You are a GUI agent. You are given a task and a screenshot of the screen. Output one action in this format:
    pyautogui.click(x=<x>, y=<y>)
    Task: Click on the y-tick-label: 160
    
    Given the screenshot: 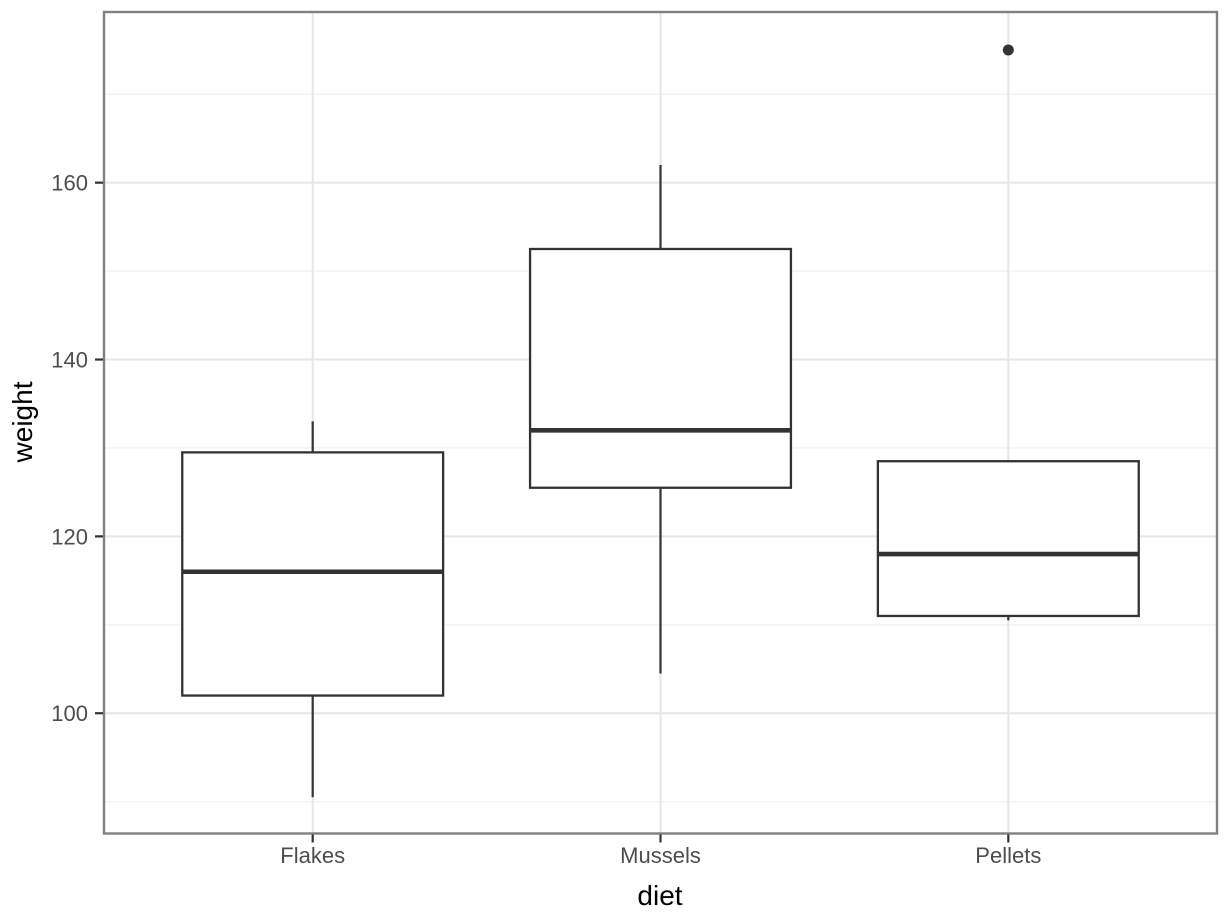 What is the action you would take?
    pyautogui.click(x=69, y=183)
    